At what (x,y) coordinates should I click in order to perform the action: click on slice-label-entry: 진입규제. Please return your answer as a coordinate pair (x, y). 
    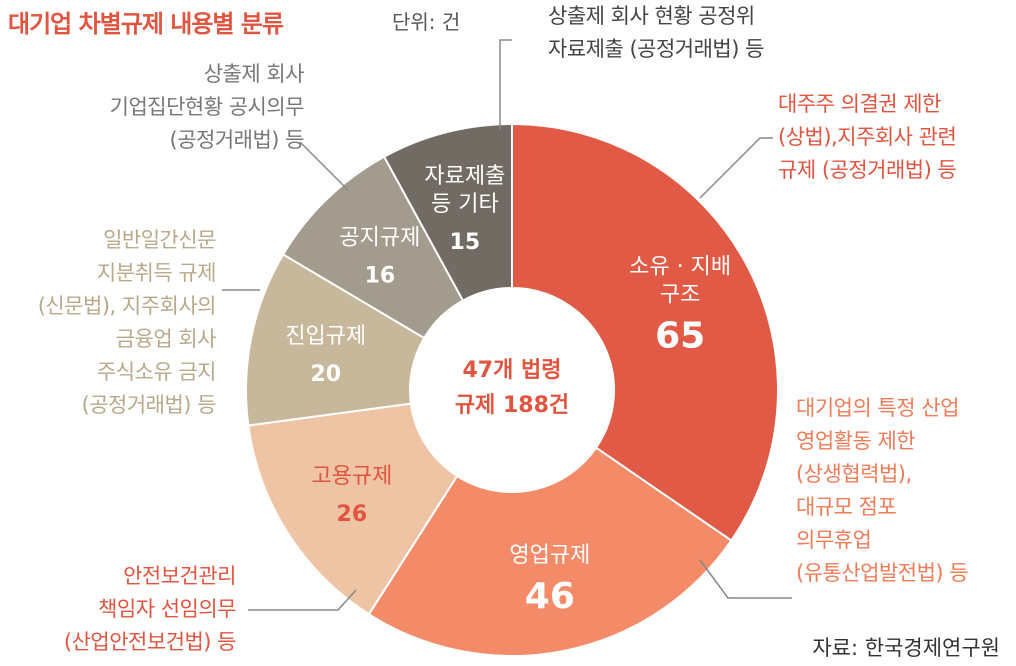
    Looking at the image, I should click on (325, 336).